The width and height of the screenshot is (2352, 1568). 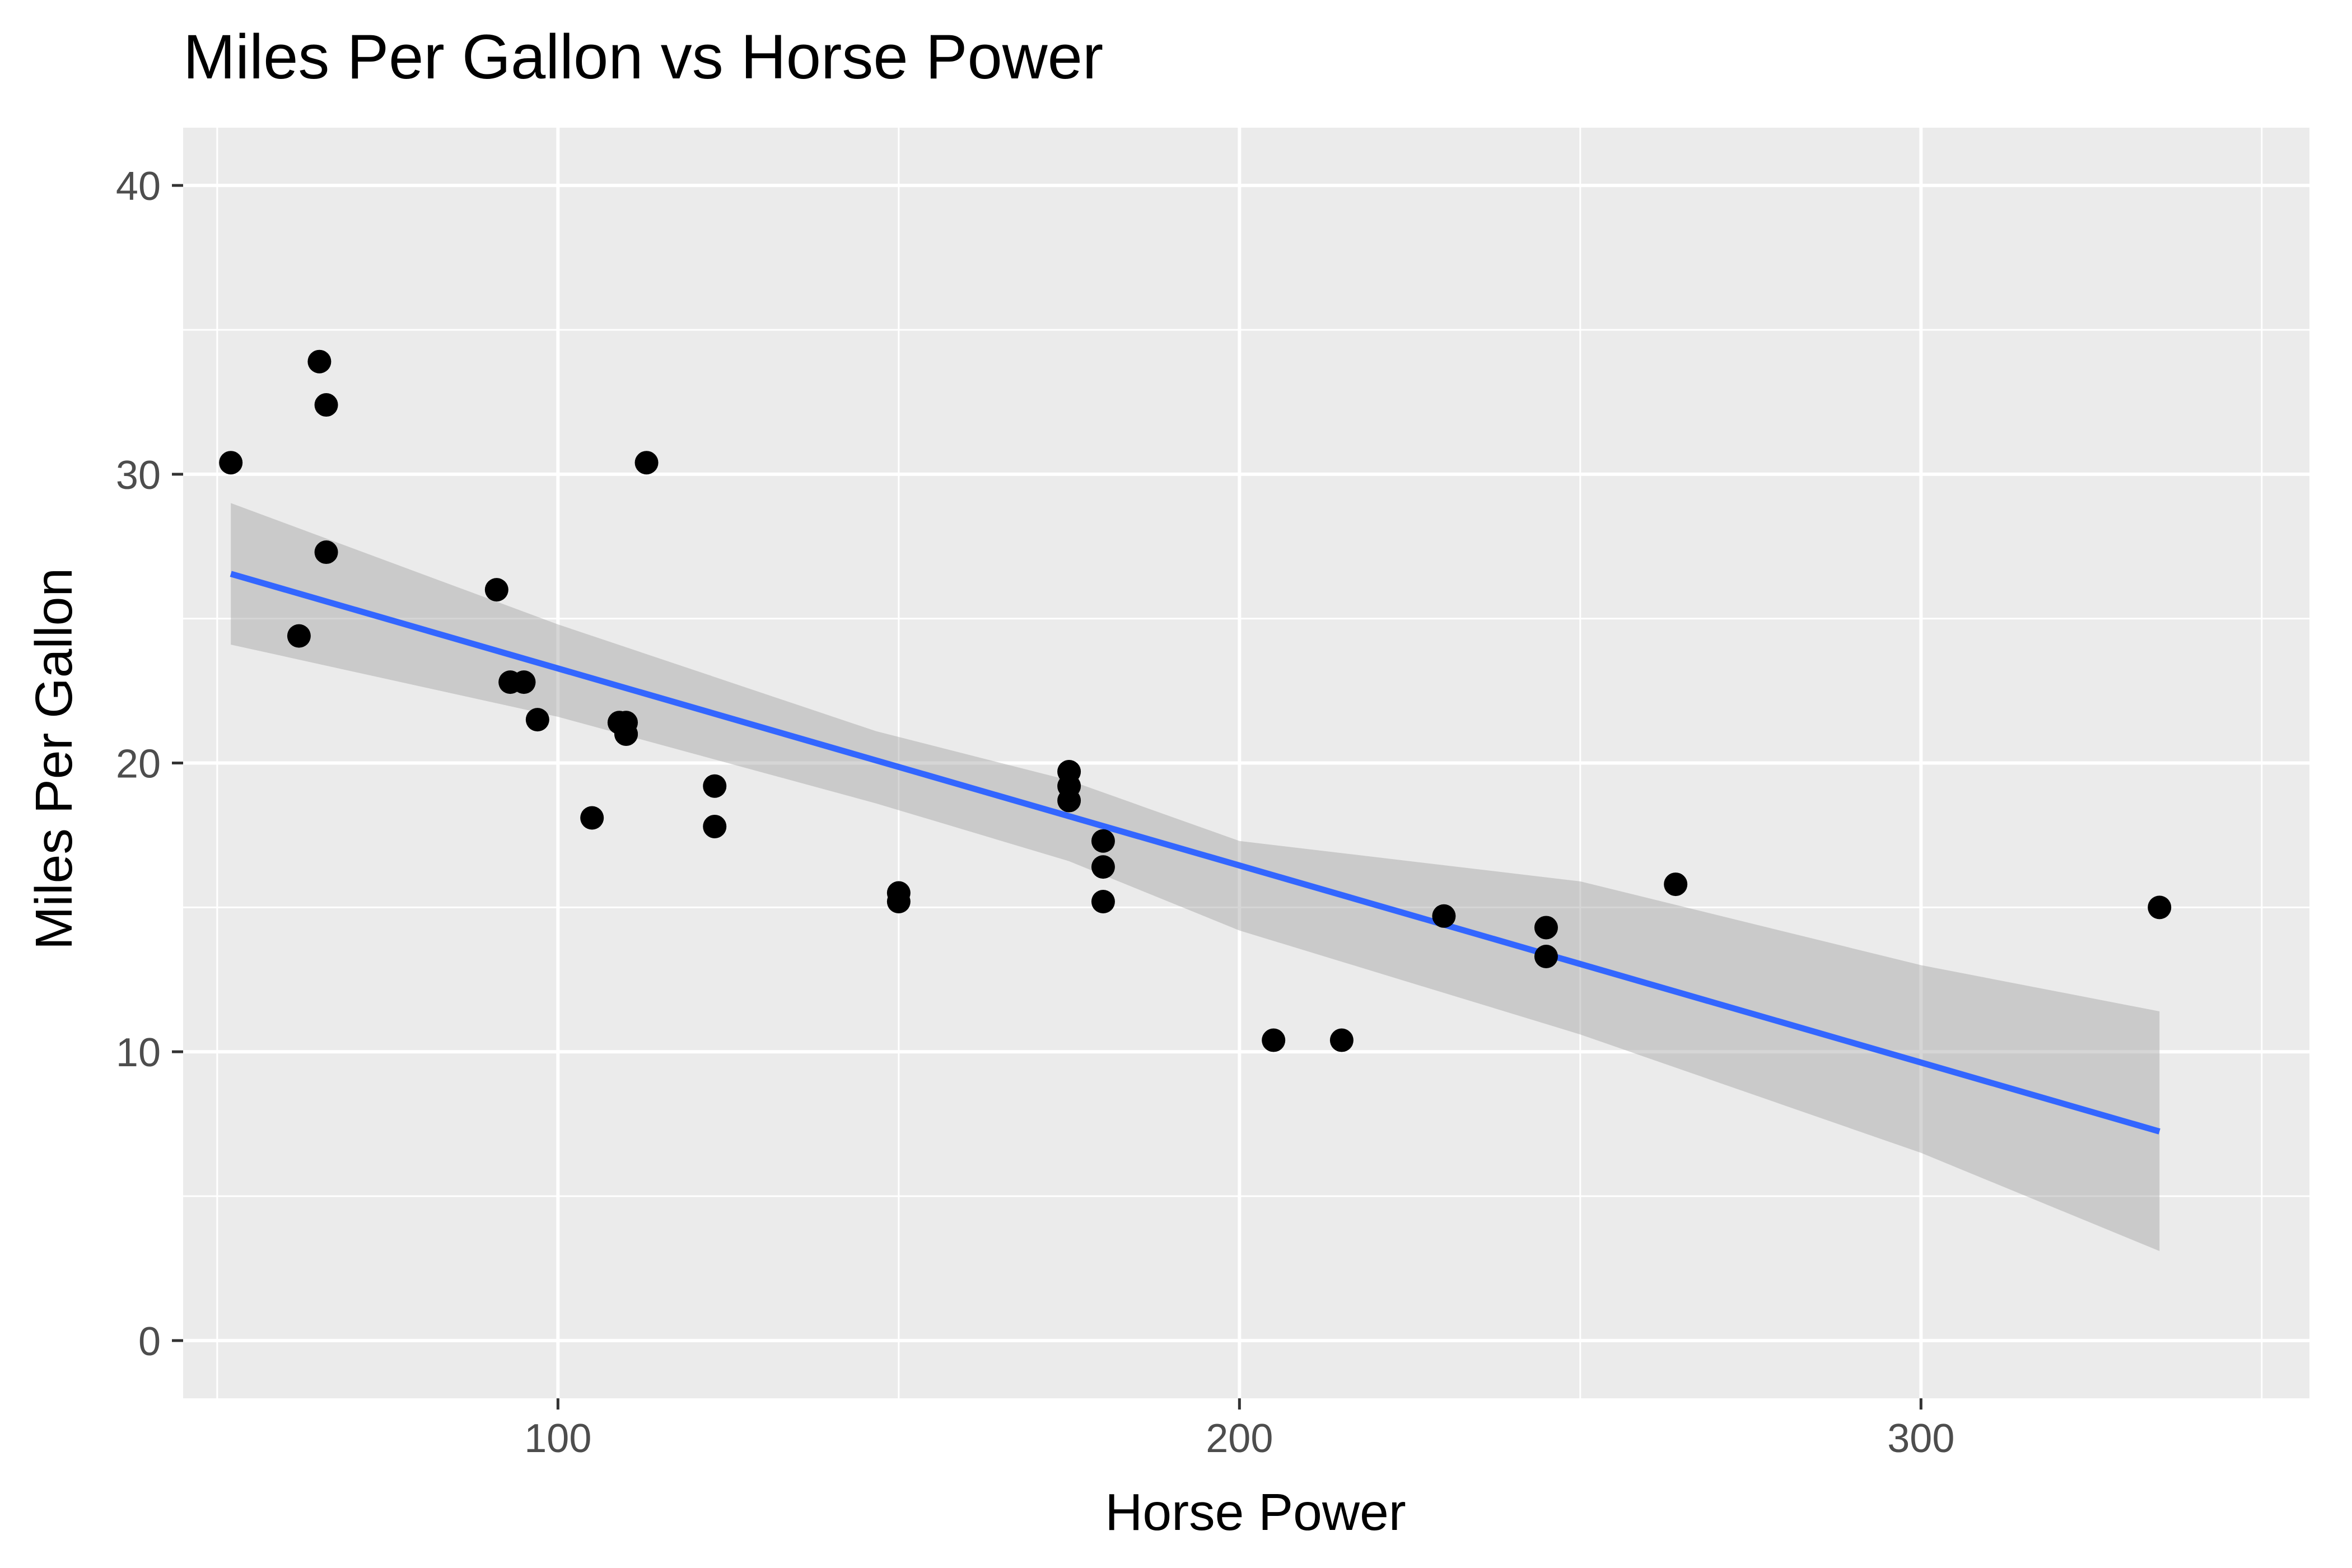 I want to click on y-tick-label: 10, so click(x=139, y=1053).